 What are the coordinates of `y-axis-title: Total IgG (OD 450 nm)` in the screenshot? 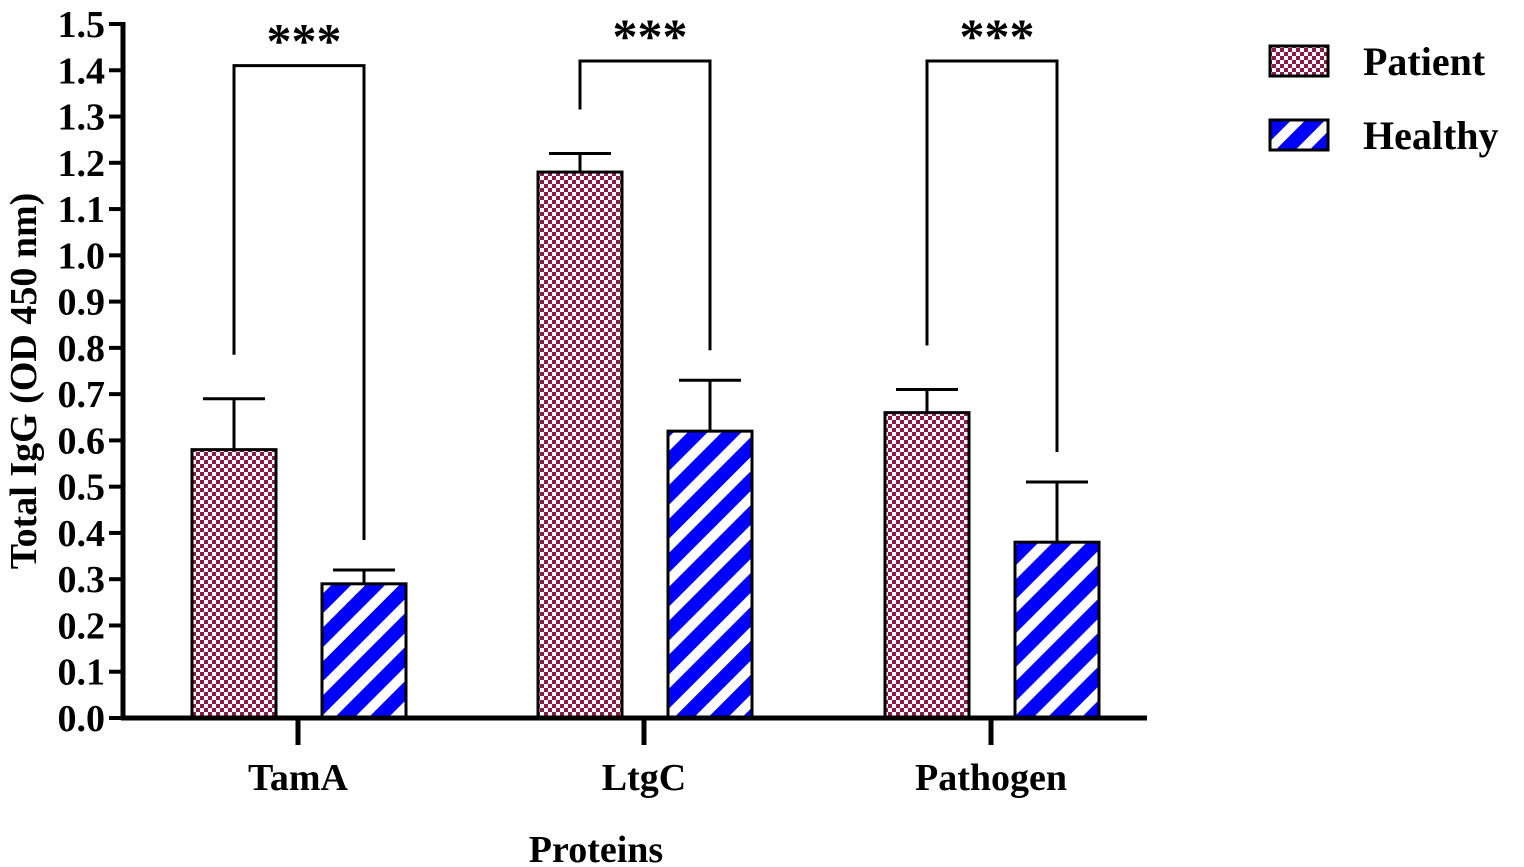 It's located at (24, 381).